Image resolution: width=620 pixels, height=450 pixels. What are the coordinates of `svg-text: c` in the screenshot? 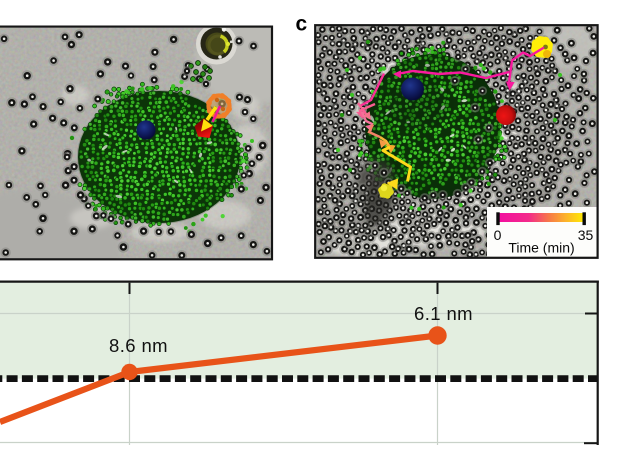 It's located at (302, 24).